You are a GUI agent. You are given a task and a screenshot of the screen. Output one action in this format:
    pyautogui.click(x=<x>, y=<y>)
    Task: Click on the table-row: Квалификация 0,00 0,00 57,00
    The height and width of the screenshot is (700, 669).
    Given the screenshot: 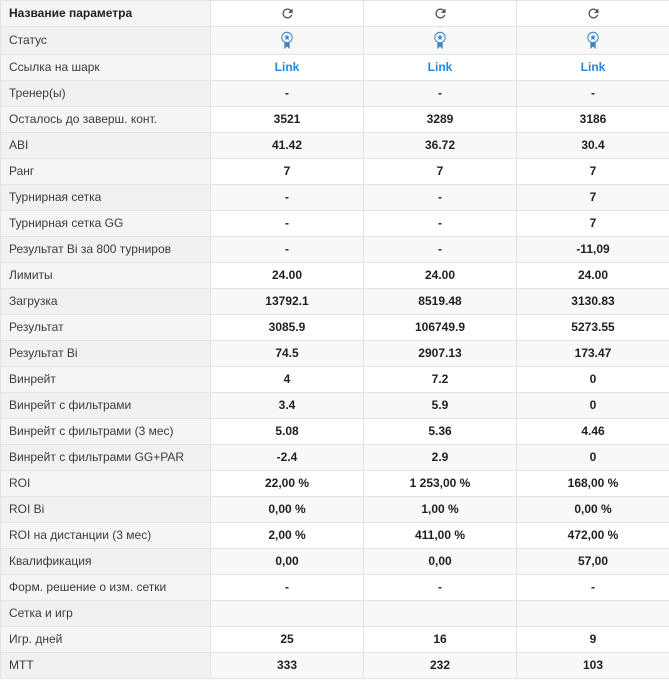 What is the action you would take?
    pyautogui.click(x=334, y=561)
    